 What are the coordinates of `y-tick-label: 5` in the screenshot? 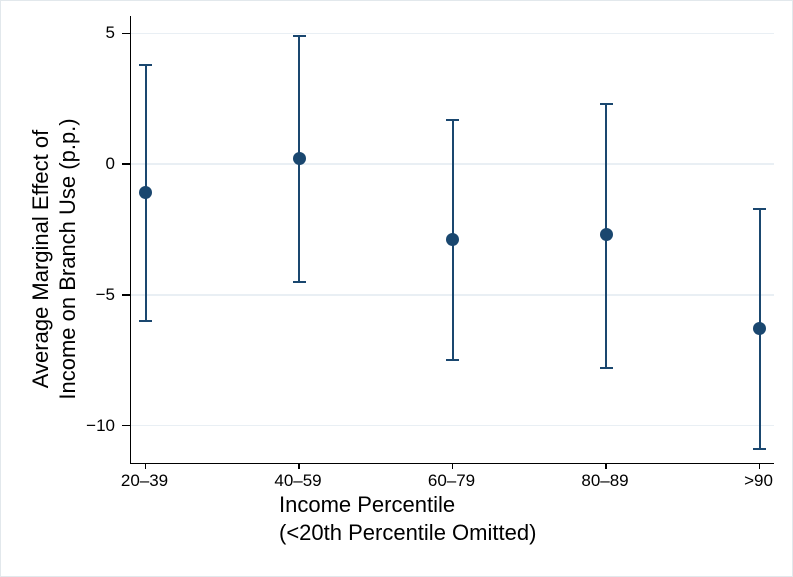 It's located at (110, 33).